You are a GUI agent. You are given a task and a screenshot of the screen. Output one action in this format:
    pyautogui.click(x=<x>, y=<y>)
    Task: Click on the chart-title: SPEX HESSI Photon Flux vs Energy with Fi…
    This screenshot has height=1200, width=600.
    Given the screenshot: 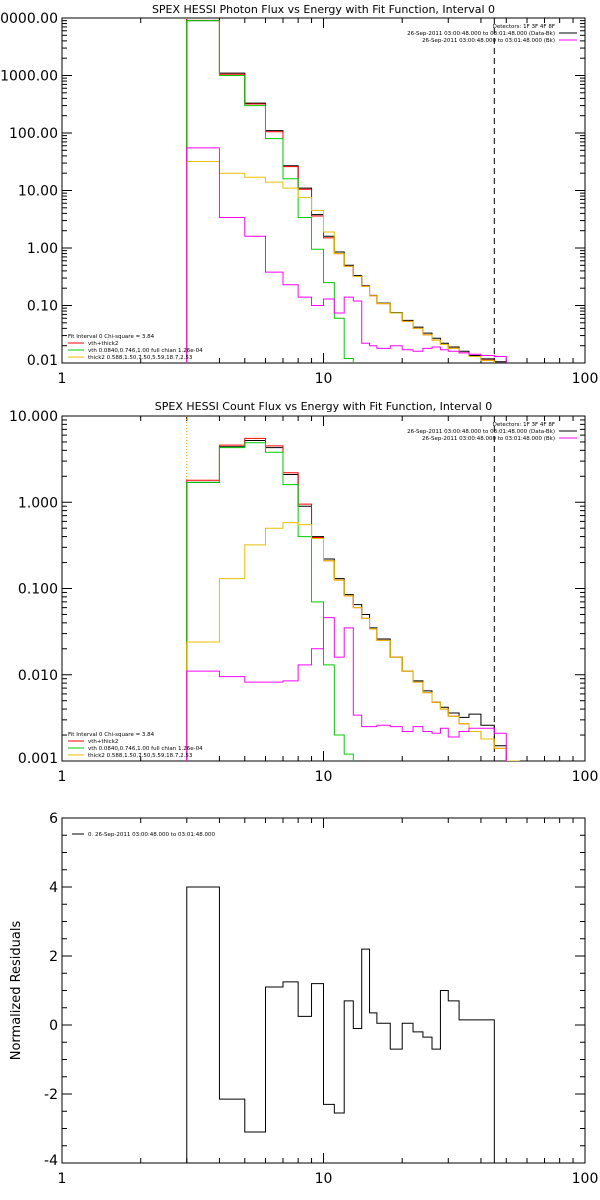 What is the action you would take?
    pyautogui.click(x=323, y=9)
    